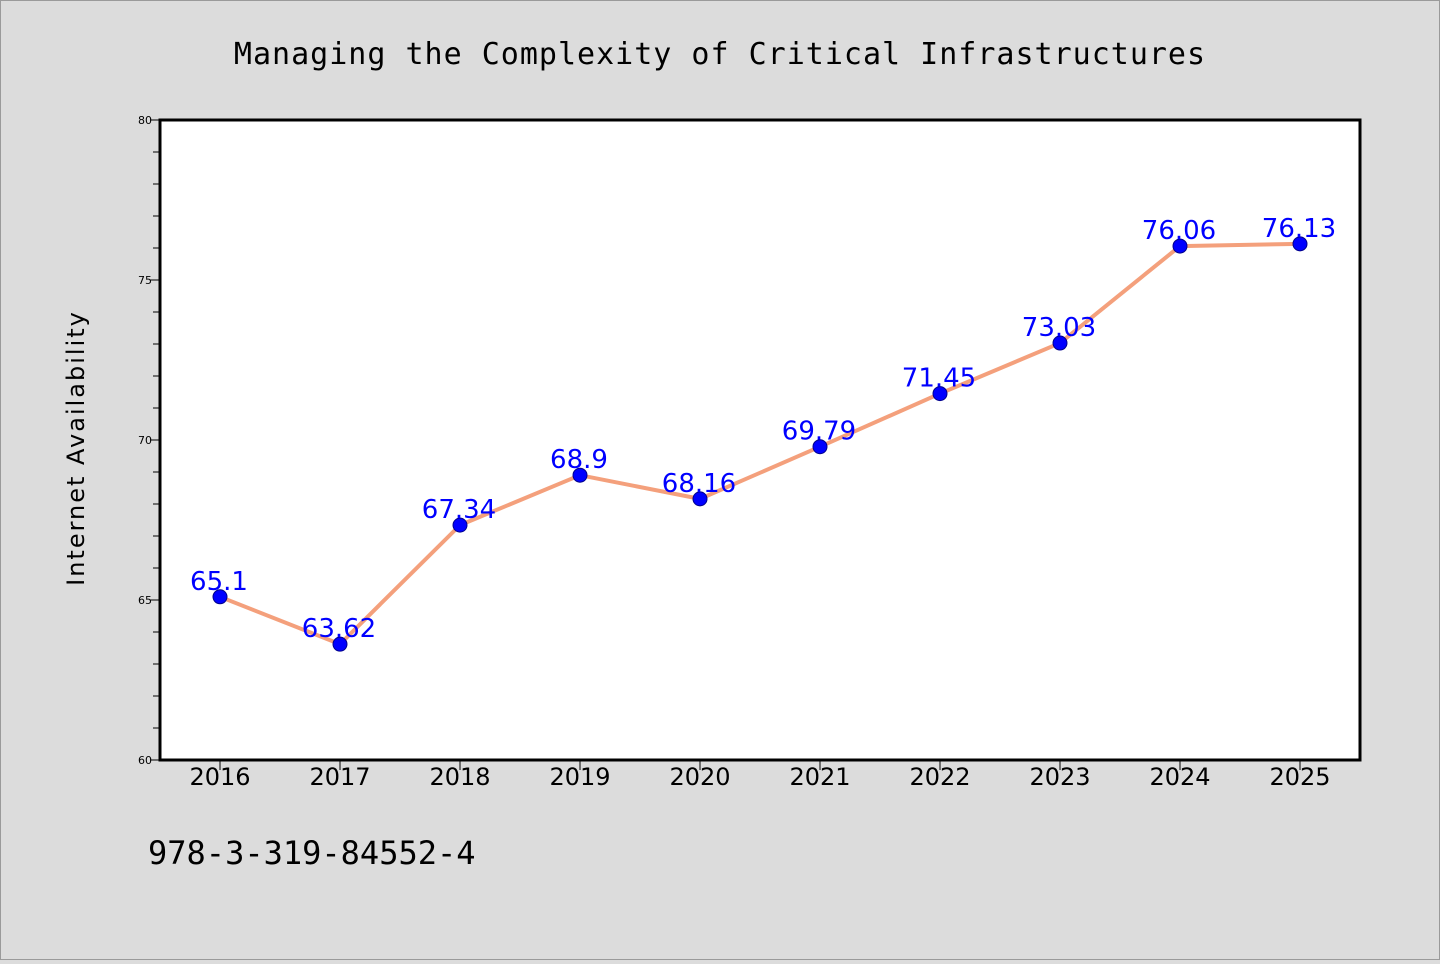 The image size is (1440, 964). I want to click on data-label: 76.13, so click(1299, 229).